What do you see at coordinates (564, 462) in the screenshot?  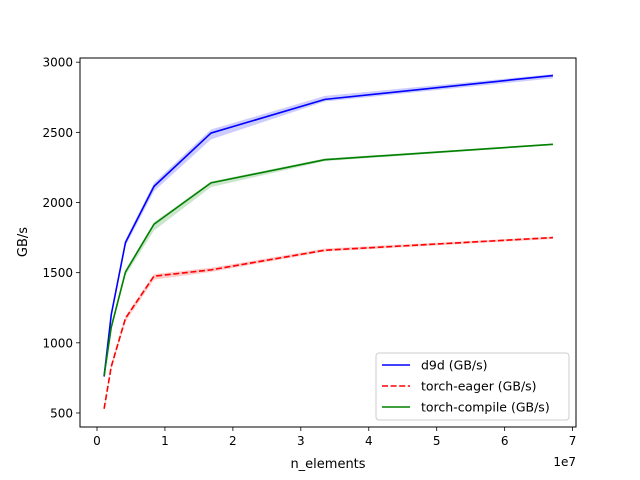 I see `x-axis-offset-text: 1e7` at bounding box center [564, 462].